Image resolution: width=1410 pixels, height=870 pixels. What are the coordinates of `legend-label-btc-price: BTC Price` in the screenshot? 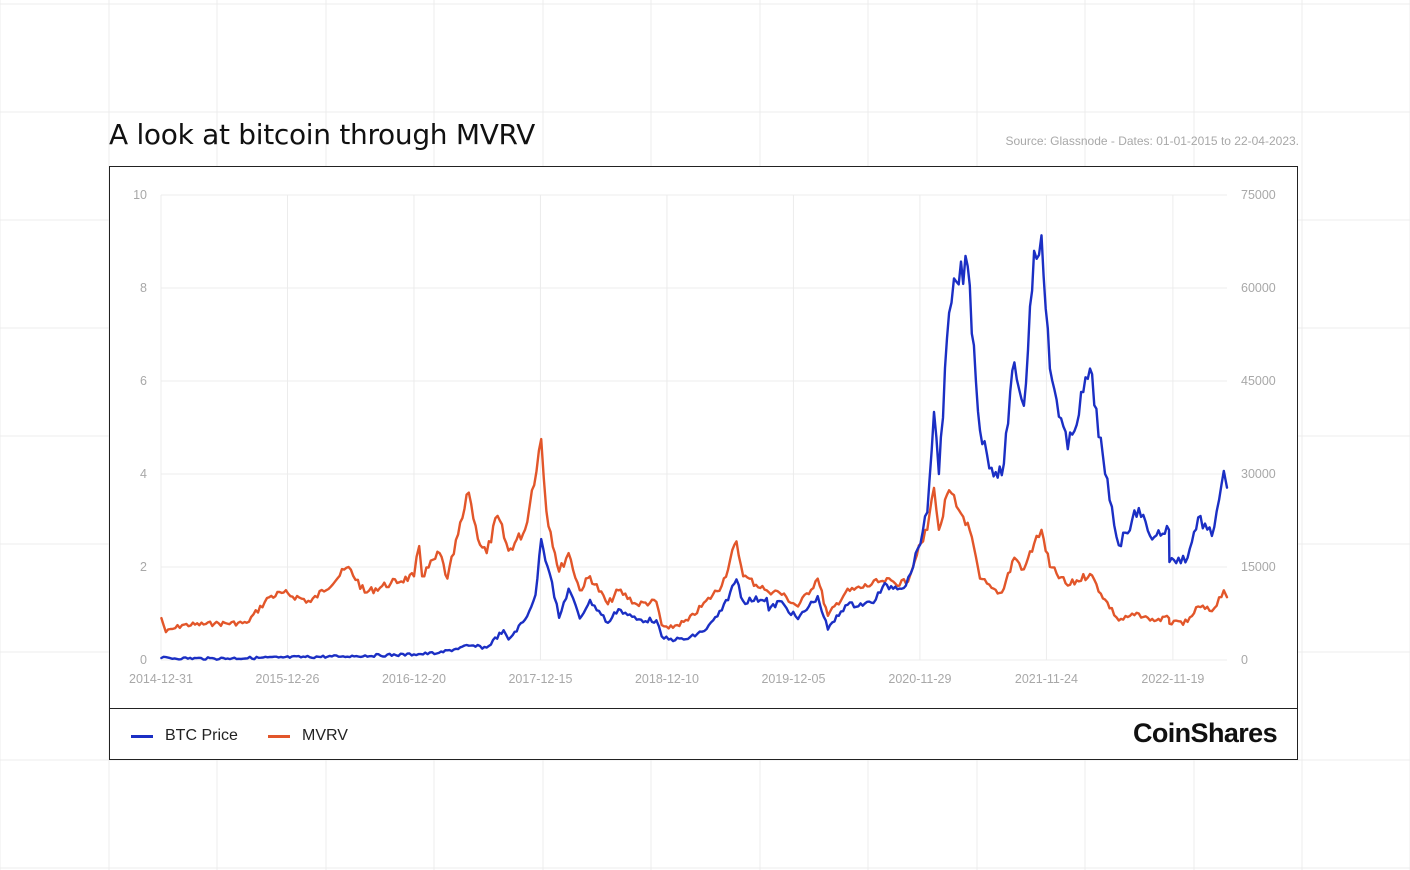 It's located at (201, 735).